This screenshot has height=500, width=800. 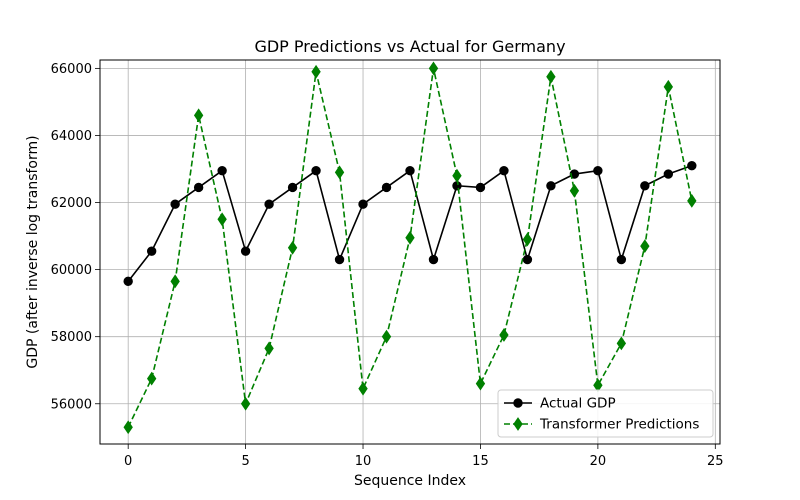 I want to click on legend-box, so click(x=605, y=413).